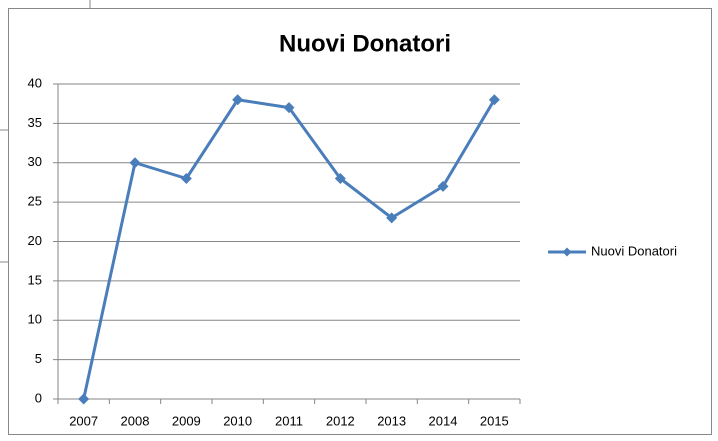 This screenshot has height=441, width=718. I want to click on y-tick-label: 20, so click(35, 240).